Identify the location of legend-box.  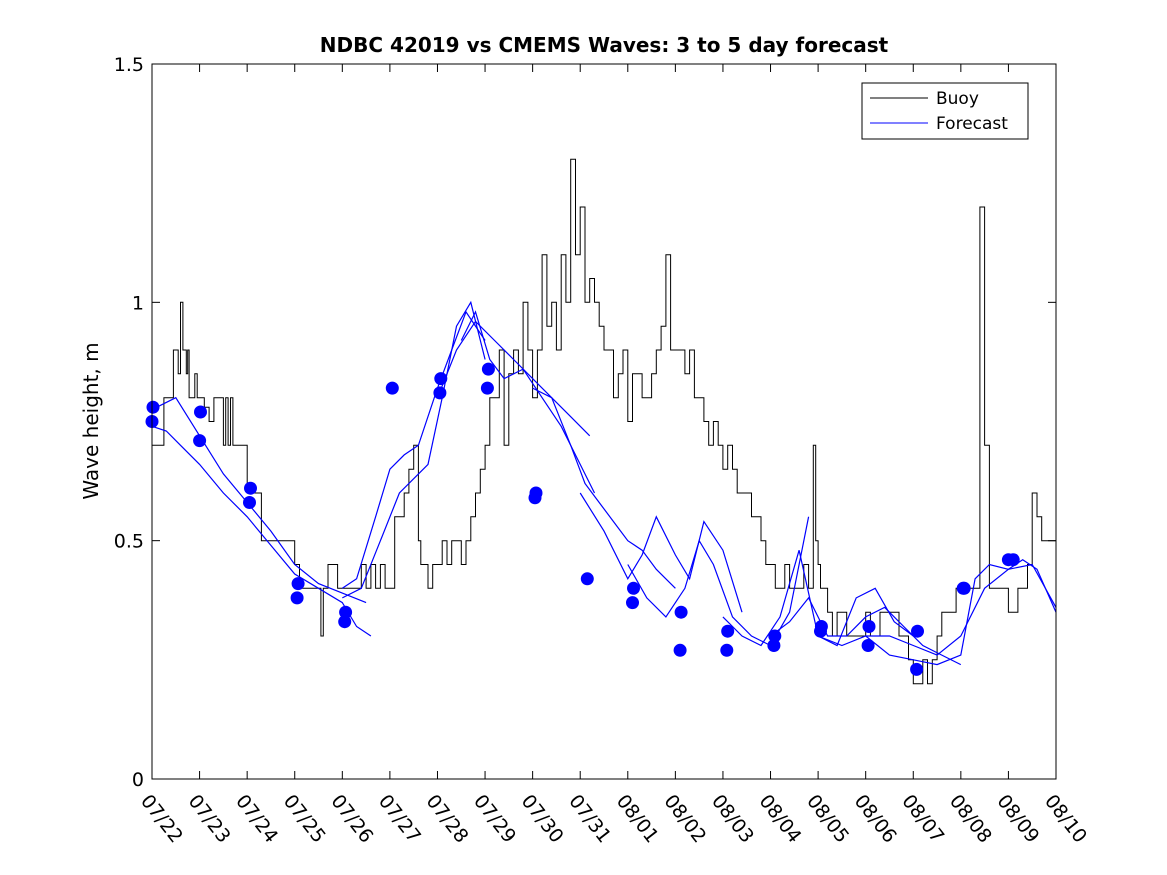
(945, 111).